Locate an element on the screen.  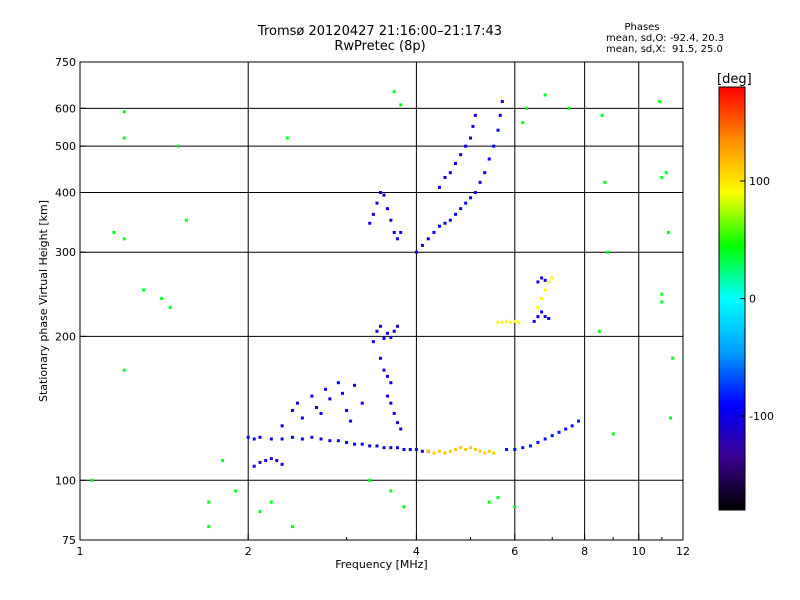
y-tick-label: 300 is located at coordinates (65, 252).